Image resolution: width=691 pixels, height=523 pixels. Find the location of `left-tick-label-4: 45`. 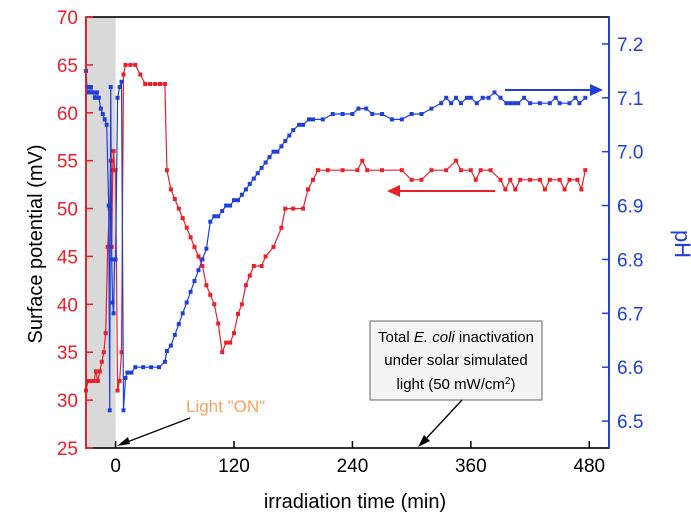

left-tick-label-4: 45 is located at coordinates (67, 257).